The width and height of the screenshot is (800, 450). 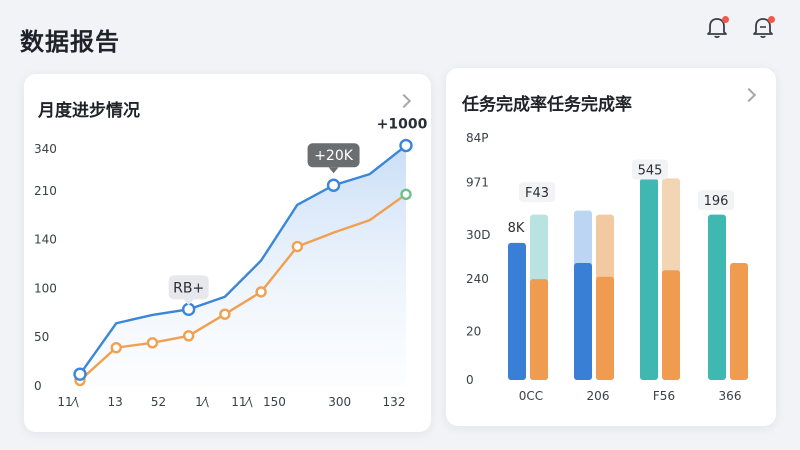 What do you see at coordinates (339, 402) in the screenshot?
I see `x-tick-label: 300` at bounding box center [339, 402].